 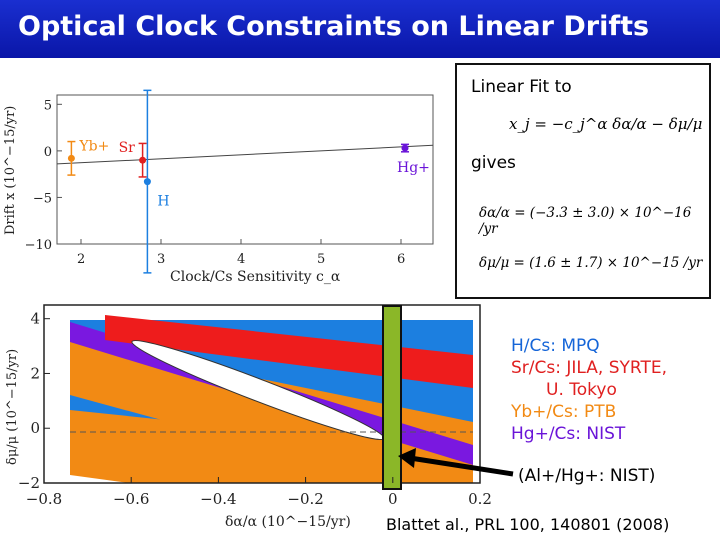 I want to click on series-label-Sr: Sr, so click(x=127, y=148).